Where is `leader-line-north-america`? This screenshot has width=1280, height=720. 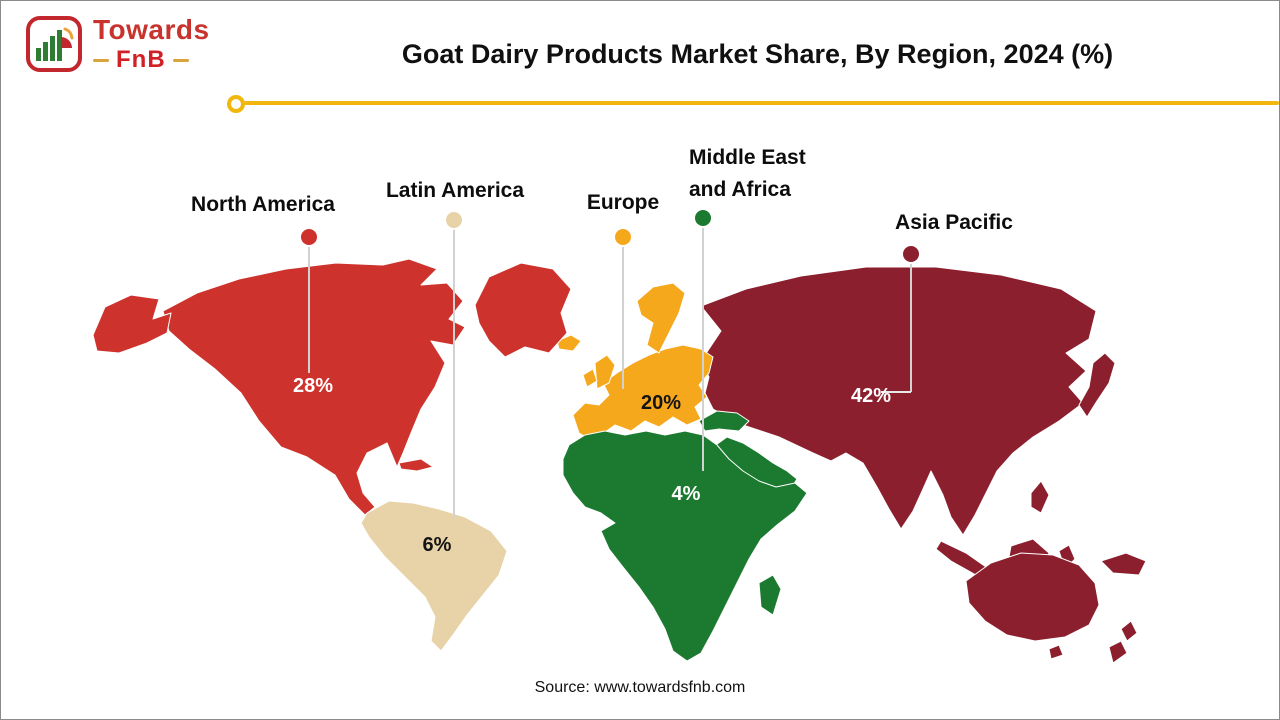 leader-line-north-america is located at coordinates (309, 309).